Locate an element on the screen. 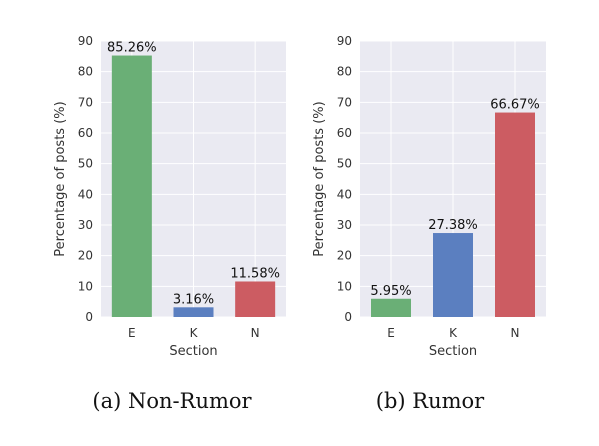 The width and height of the screenshot is (599, 446). data-label-N: 66.67% is located at coordinates (515, 105).